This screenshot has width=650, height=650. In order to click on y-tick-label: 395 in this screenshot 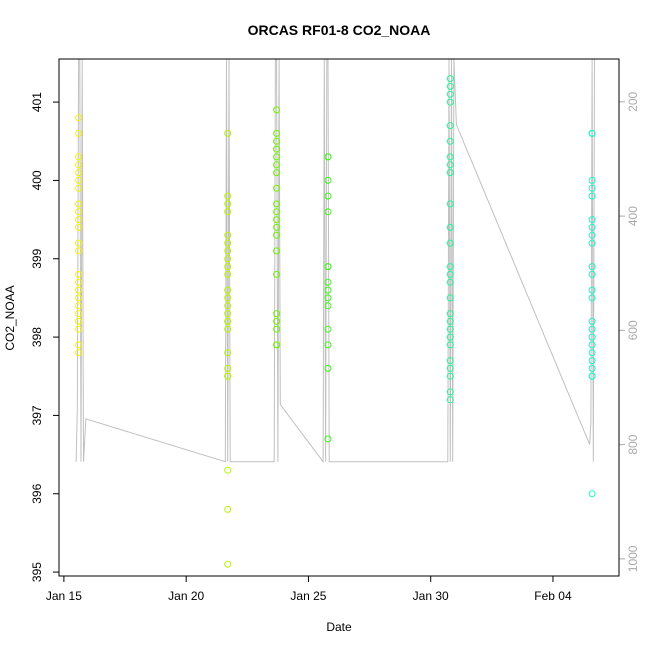, I will do `click(37, 572)`.